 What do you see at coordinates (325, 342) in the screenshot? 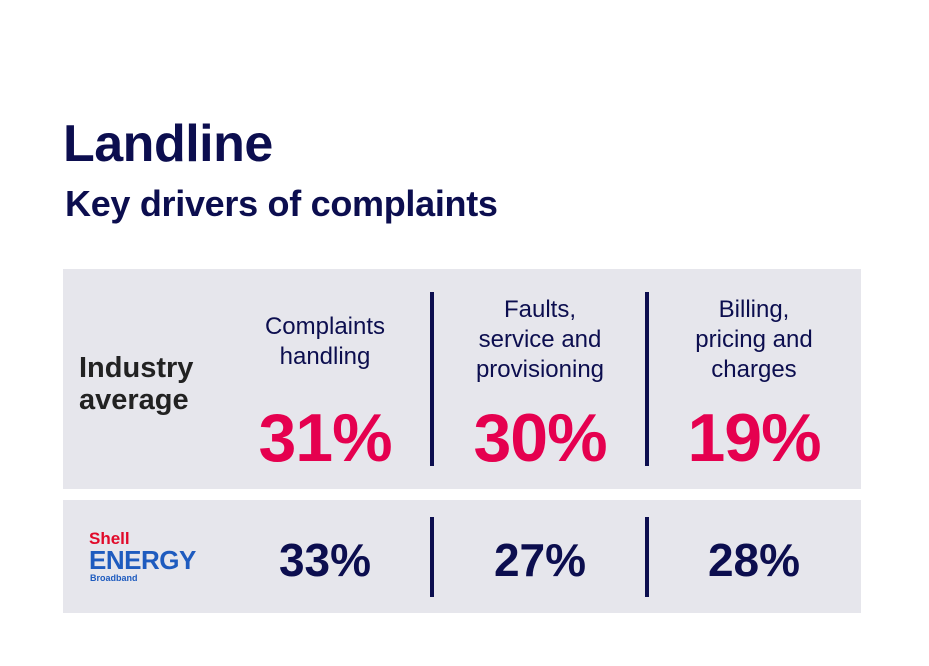
I see `category-complaints-handling: Complaints handling` at bounding box center [325, 342].